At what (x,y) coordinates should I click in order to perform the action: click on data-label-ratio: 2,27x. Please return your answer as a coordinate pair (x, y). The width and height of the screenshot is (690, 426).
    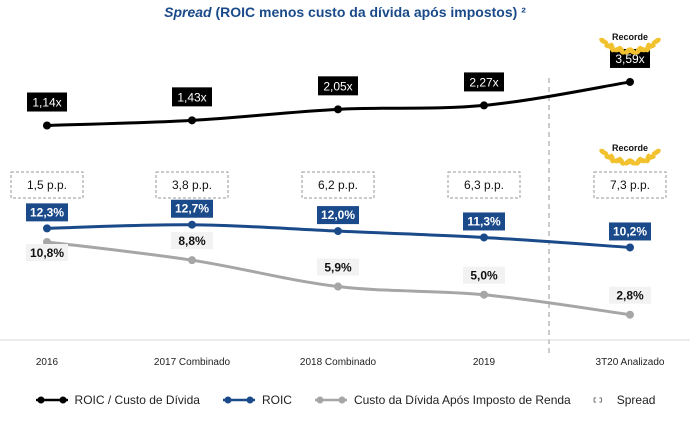
    Looking at the image, I should click on (483, 82).